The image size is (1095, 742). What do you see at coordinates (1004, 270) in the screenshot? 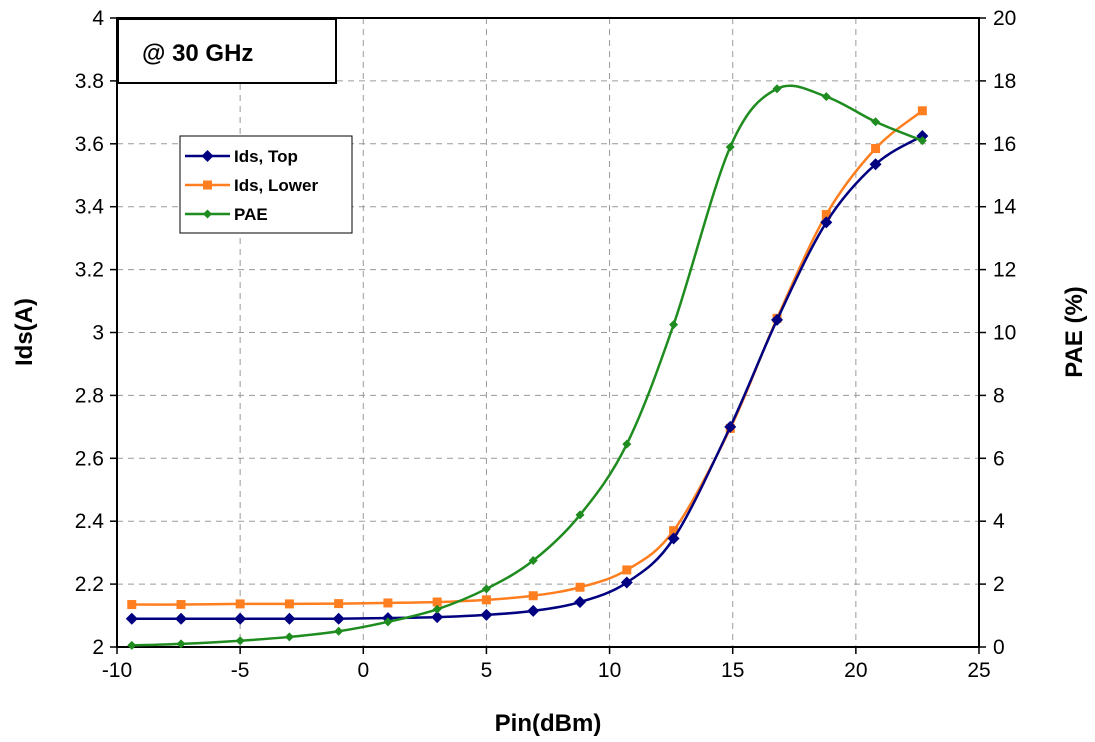
I see `y2-tick-label: 12` at bounding box center [1004, 270].